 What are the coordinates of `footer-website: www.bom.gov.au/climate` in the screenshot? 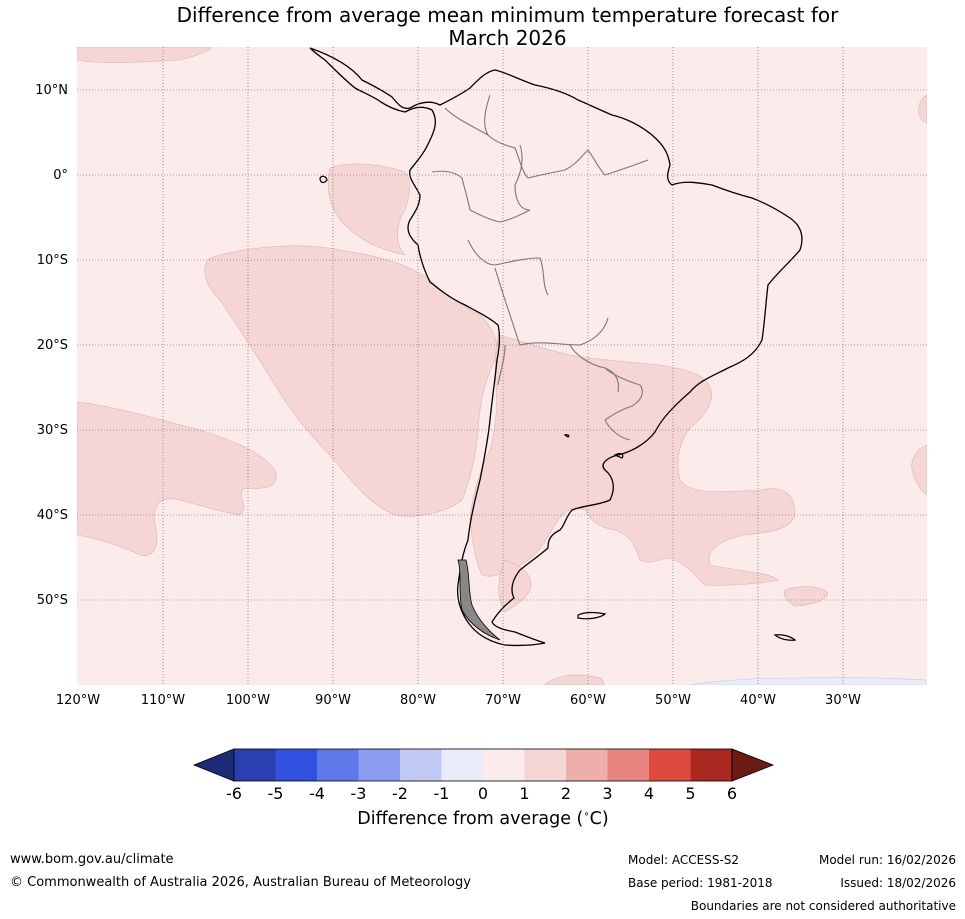 It's located at (92, 859).